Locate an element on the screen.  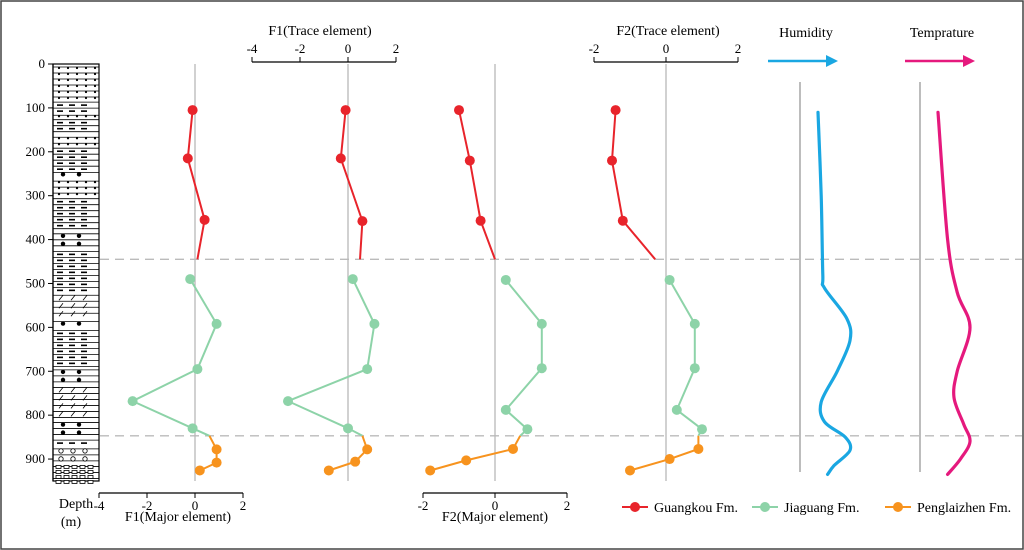
depth-tick-label: 100 is located at coordinates (36, 107).